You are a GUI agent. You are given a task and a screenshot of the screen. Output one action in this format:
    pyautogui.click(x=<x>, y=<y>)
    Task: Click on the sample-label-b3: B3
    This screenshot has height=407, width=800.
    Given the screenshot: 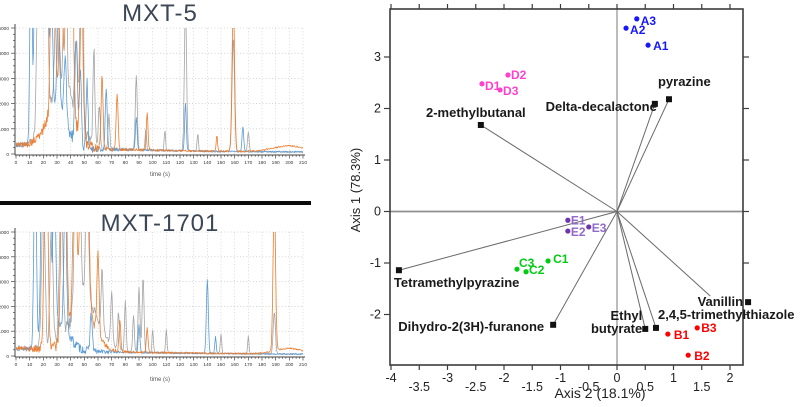 What is the action you would take?
    pyautogui.click(x=709, y=328)
    